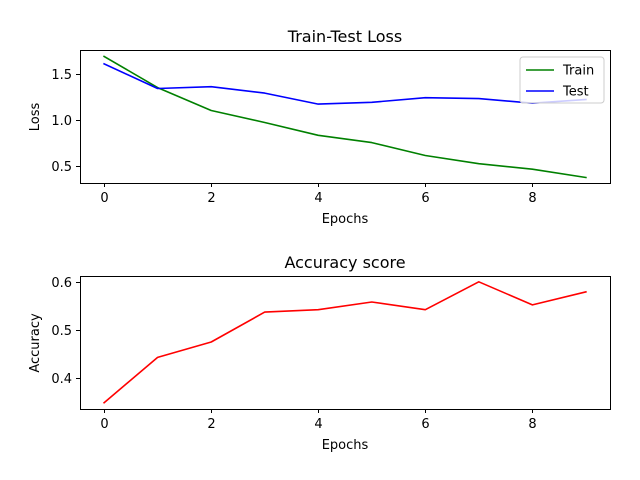 The image size is (640, 480). I want to click on loss-chart-title: Train-Test Loss, so click(344, 36).